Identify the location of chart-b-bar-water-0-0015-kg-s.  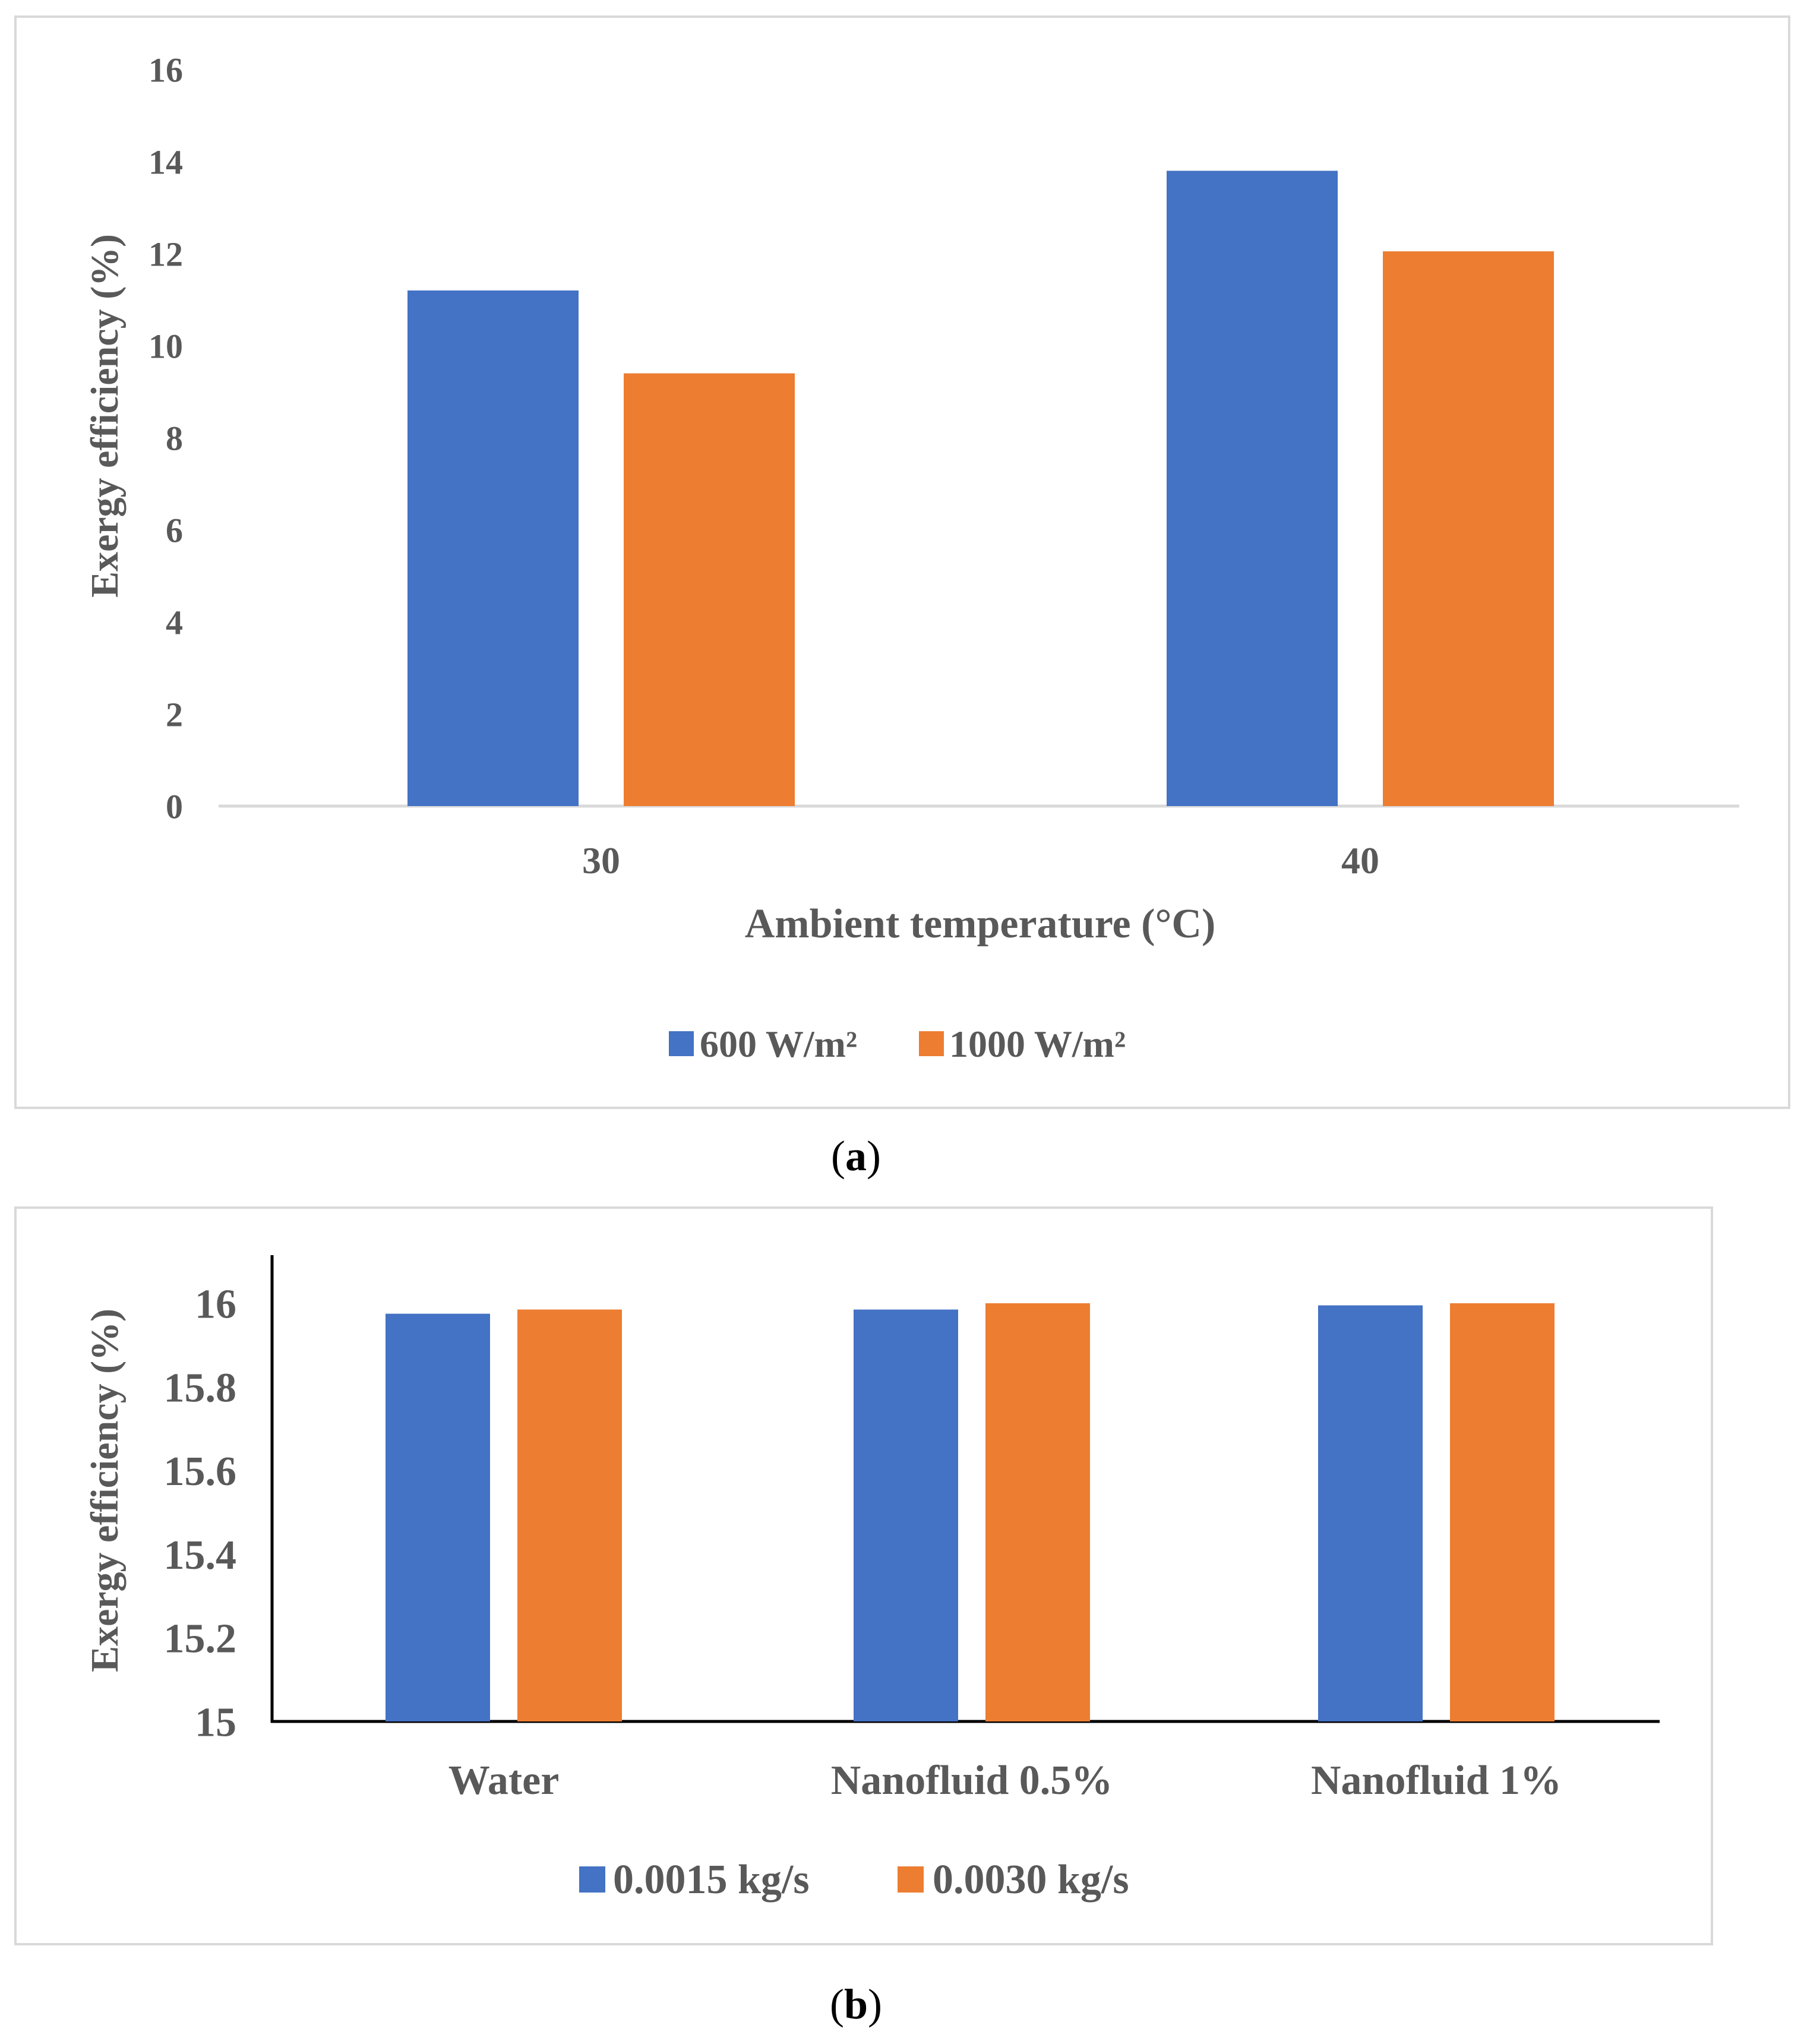
(438, 1517).